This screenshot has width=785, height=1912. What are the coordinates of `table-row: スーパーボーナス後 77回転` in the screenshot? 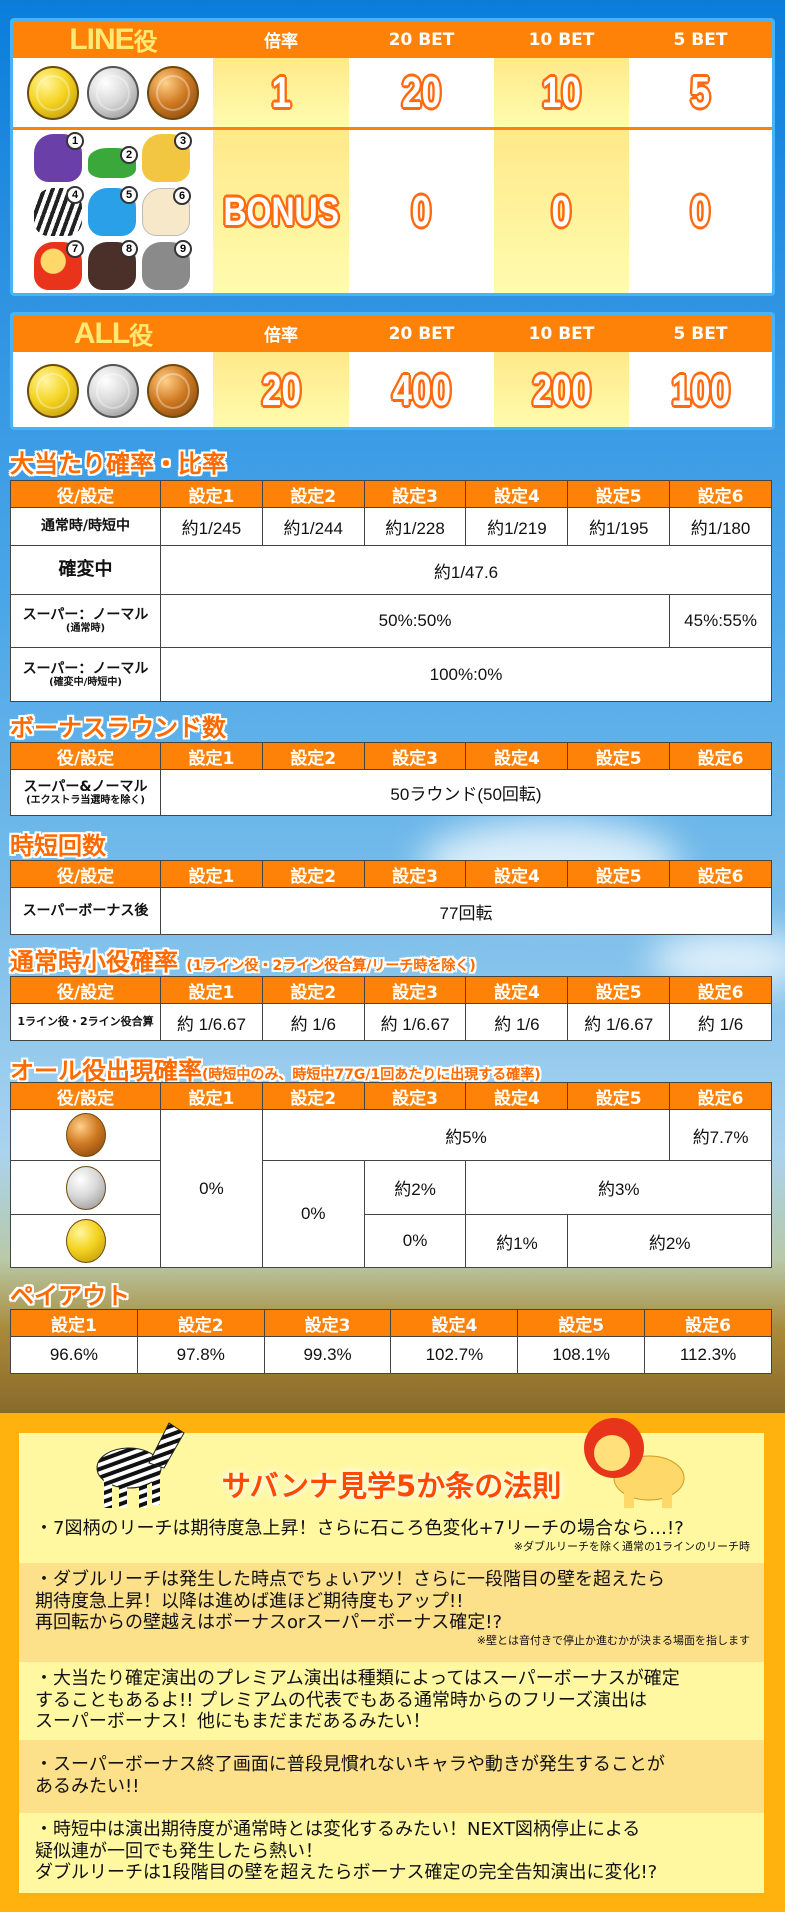 It's located at (391, 911).